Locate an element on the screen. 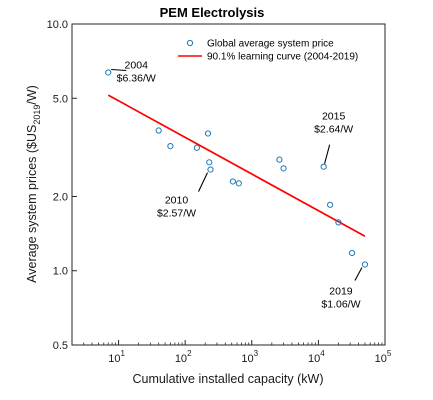 The width and height of the screenshot is (433, 400). annotation-price: $2.57/W is located at coordinates (176, 214).